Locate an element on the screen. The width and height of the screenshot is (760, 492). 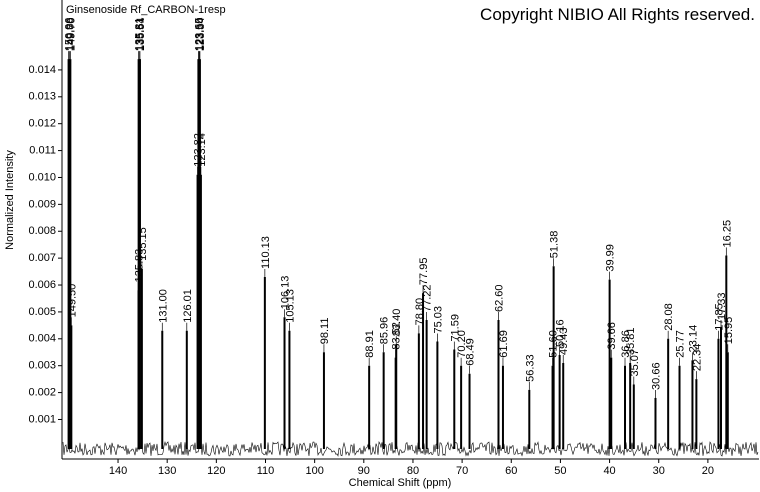
x-tick-label: 60 is located at coordinates (511, 471).